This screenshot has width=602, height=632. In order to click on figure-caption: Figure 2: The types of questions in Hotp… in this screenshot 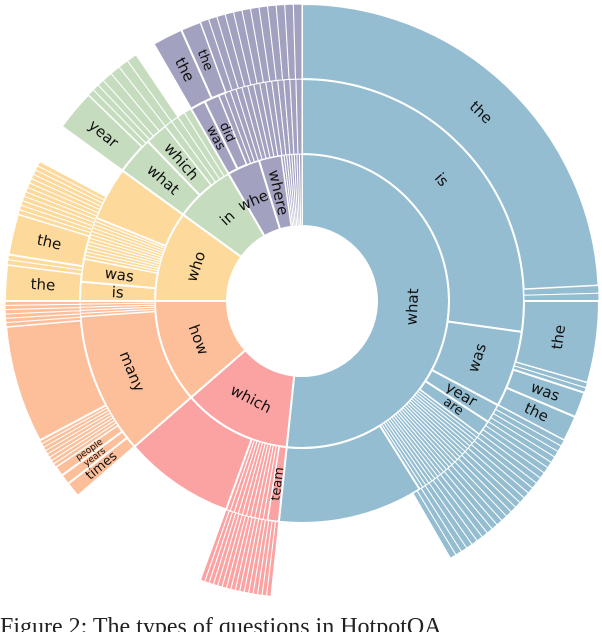, I will do `click(221, 623)`.